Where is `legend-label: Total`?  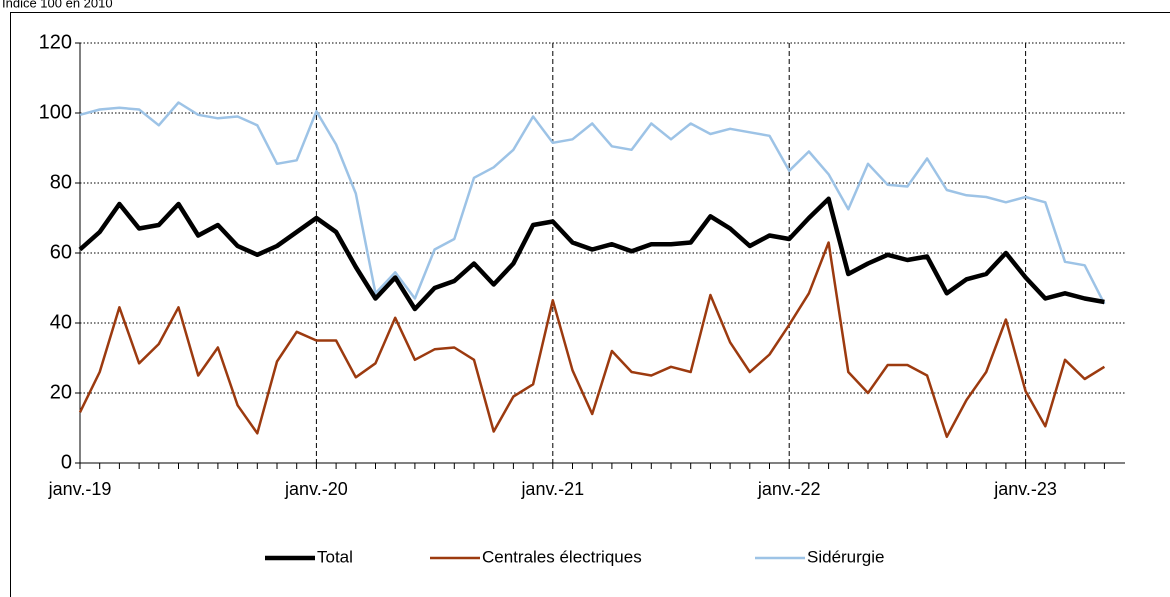 legend-label: Total is located at coordinates (335, 556).